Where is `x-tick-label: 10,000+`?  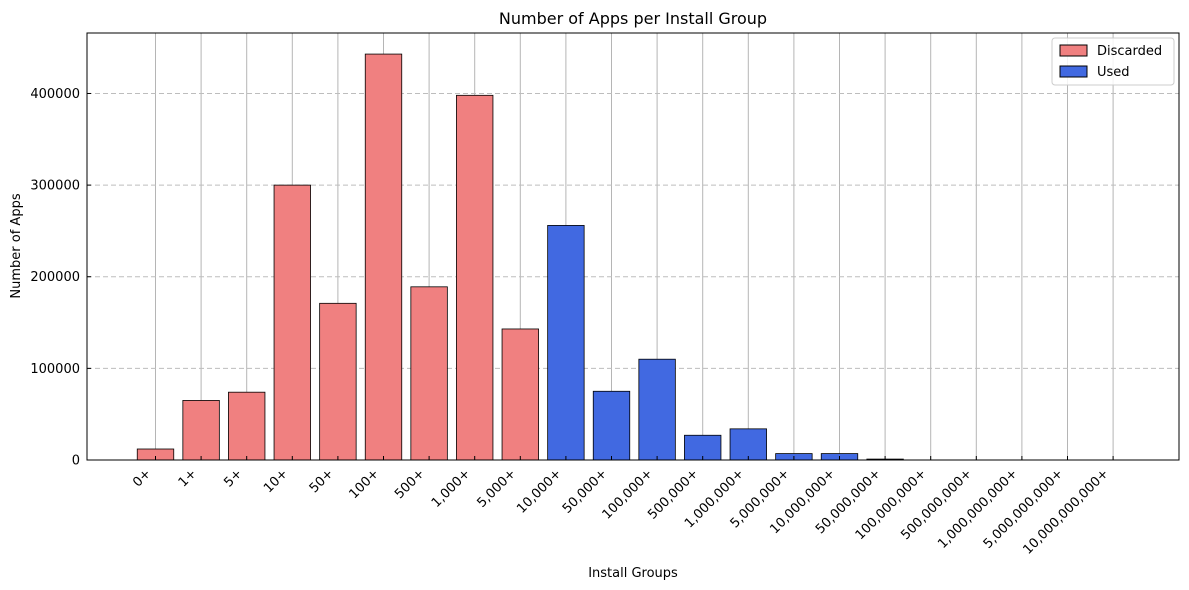 x-tick-label: 10,000+ is located at coordinates (539, 491).